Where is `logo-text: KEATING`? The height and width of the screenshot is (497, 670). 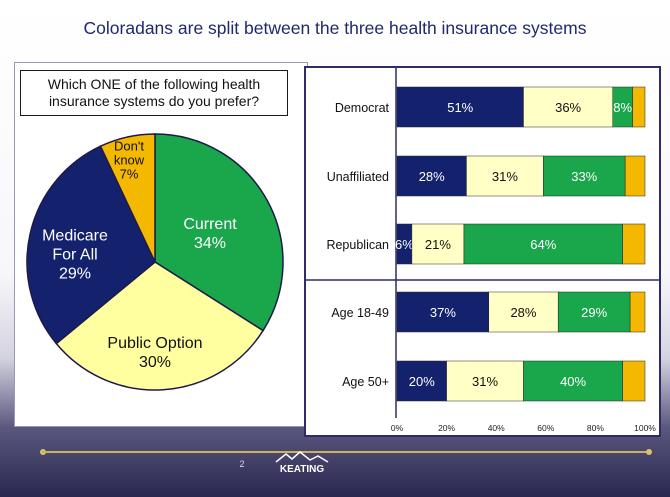
logo-text: KEATING is located at coordinates (302, 469).